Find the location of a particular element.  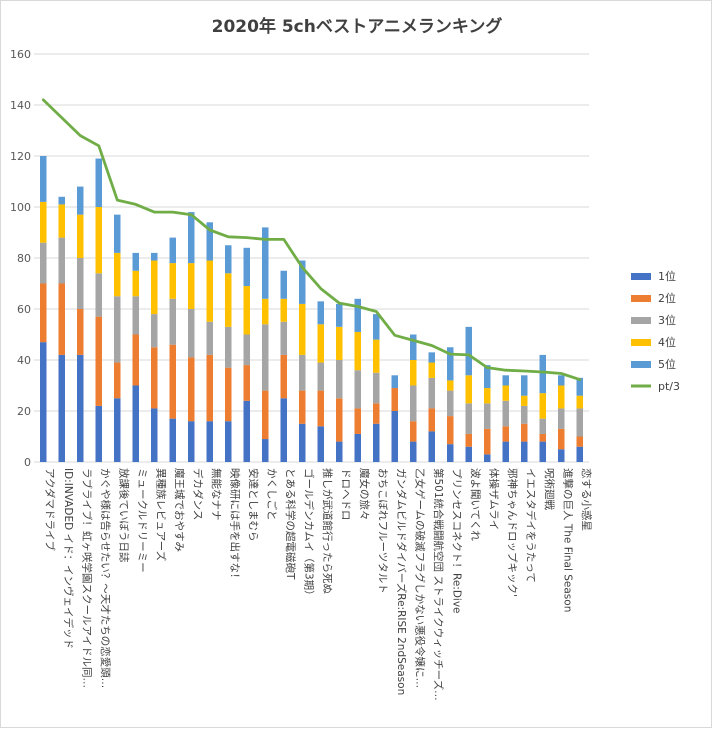

y-tick-label: 20 is located at coordinates (24, 411).